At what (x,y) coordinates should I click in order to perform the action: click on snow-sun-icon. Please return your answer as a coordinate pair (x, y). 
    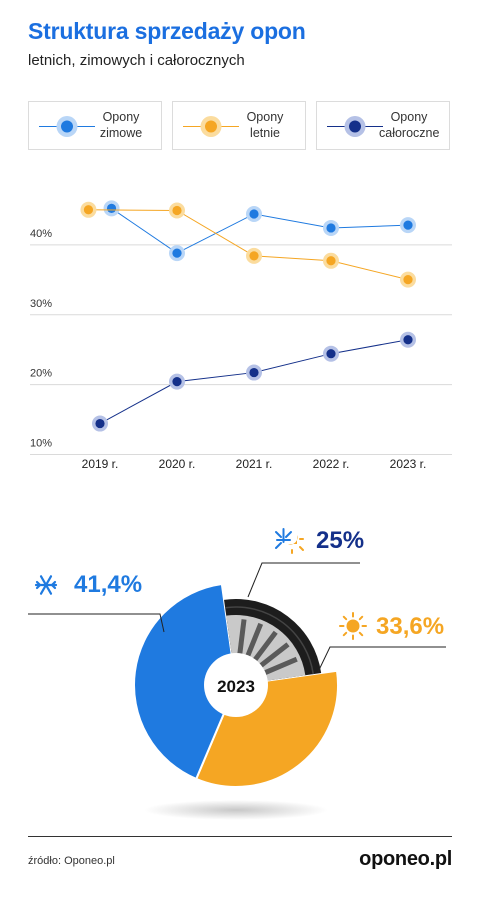
    Looking at the image, I should click on (289, 541).